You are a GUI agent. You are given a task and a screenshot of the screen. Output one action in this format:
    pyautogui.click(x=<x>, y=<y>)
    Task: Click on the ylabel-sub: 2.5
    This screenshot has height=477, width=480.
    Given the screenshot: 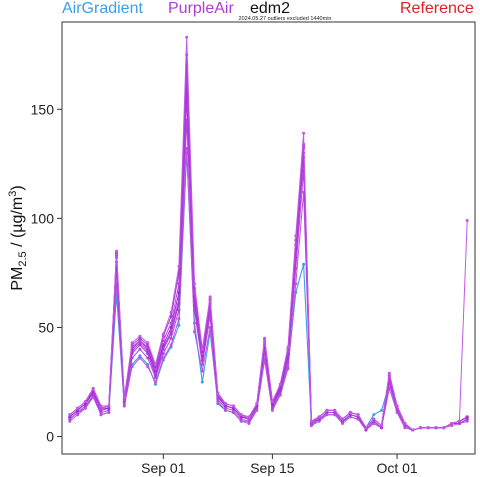 What is the action you would take?
    pyautogui.click(x=23, y=258)
    